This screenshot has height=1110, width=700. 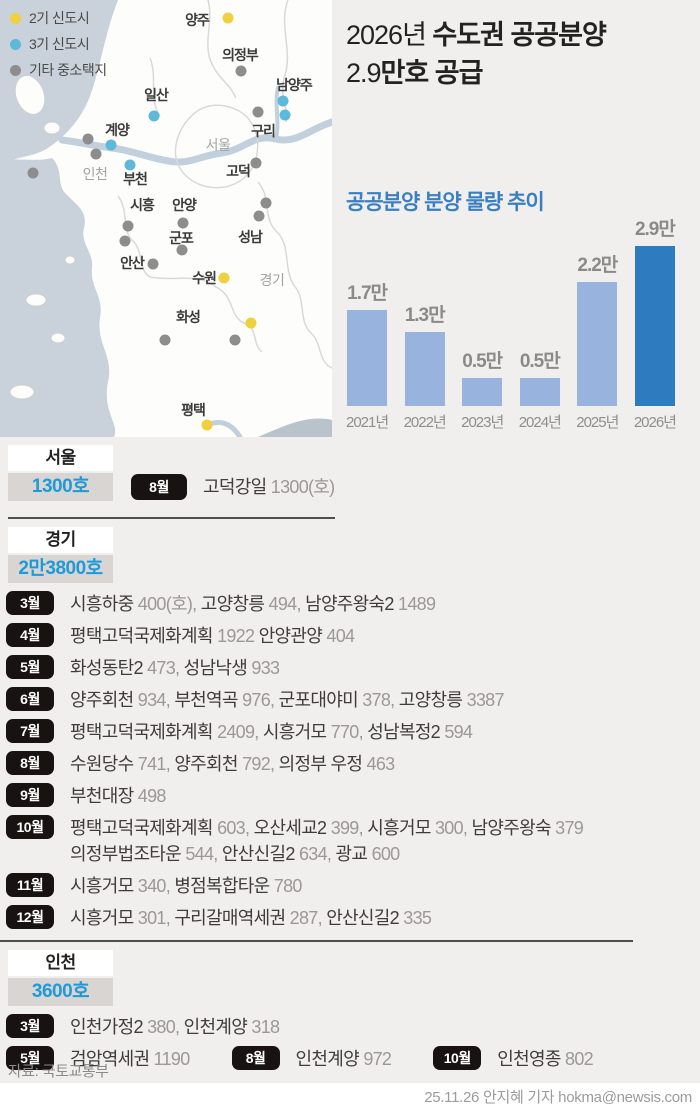 I want to click on city-label: 군포, so click(x=181, y=238).